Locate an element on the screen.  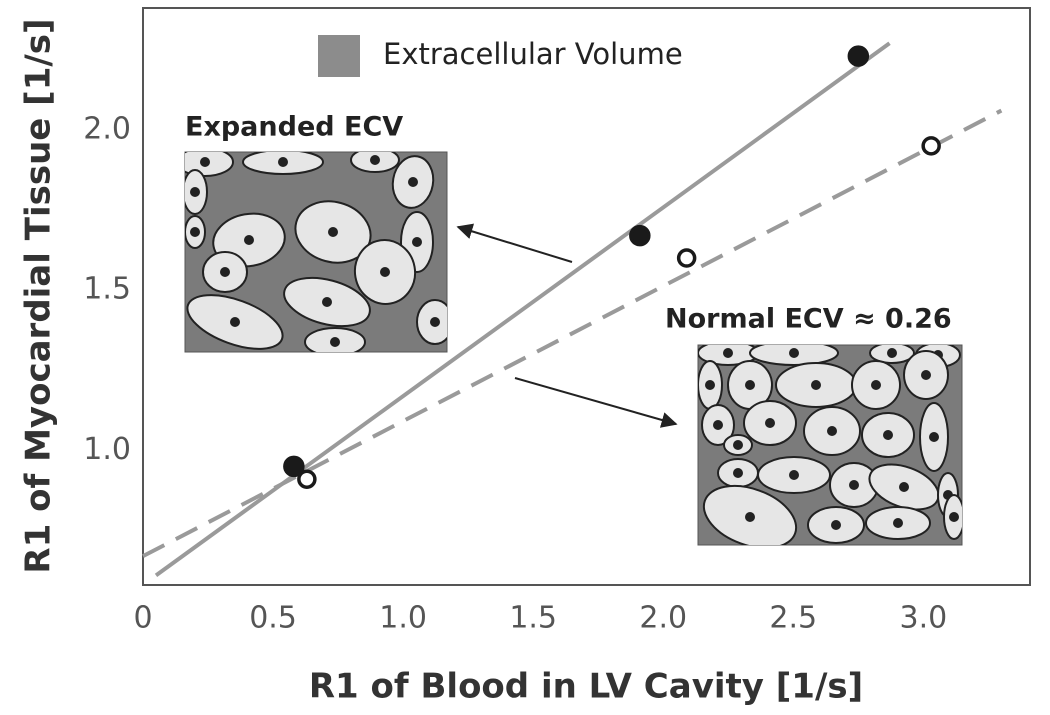
x-tick-label: 0 is located at coordinates (142, 618).